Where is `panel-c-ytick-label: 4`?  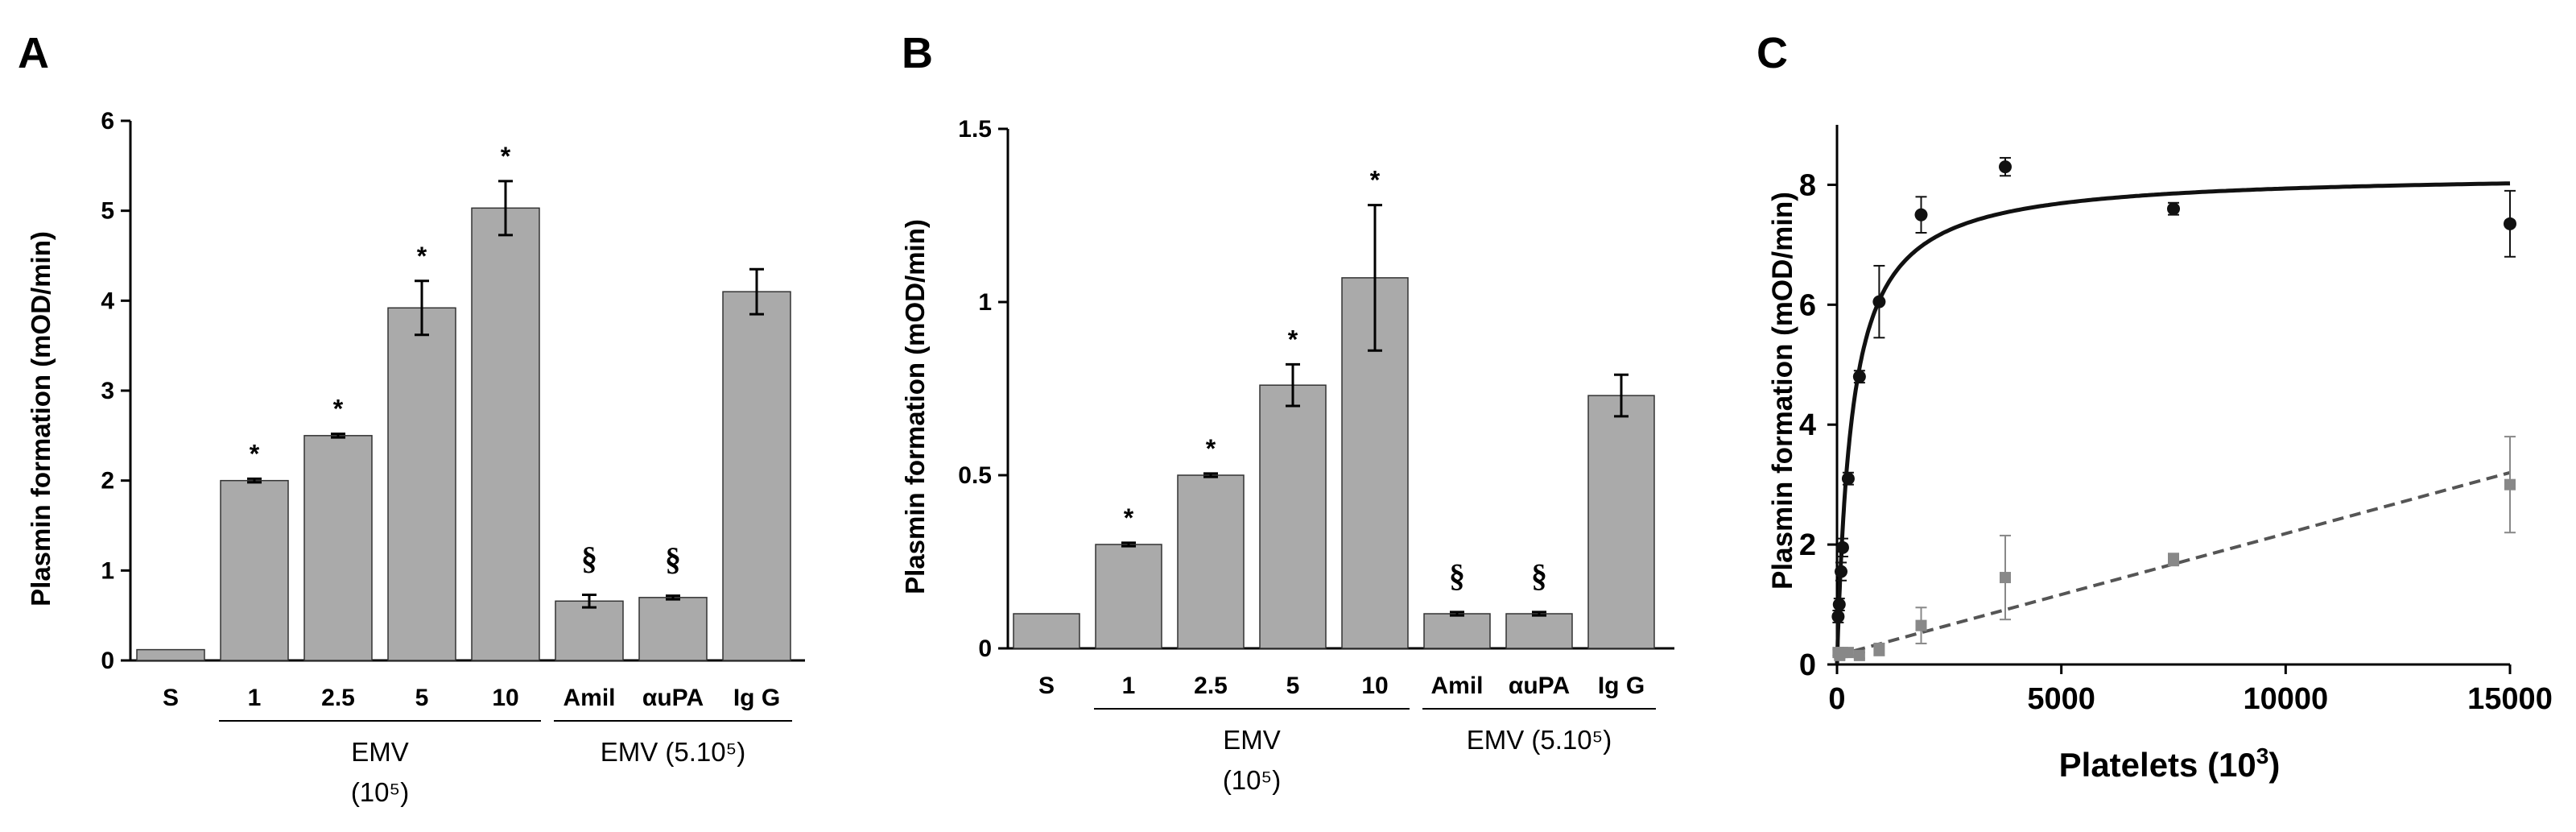 panel-c-ytick-label: 4 is located at coordinates (1807, 425).